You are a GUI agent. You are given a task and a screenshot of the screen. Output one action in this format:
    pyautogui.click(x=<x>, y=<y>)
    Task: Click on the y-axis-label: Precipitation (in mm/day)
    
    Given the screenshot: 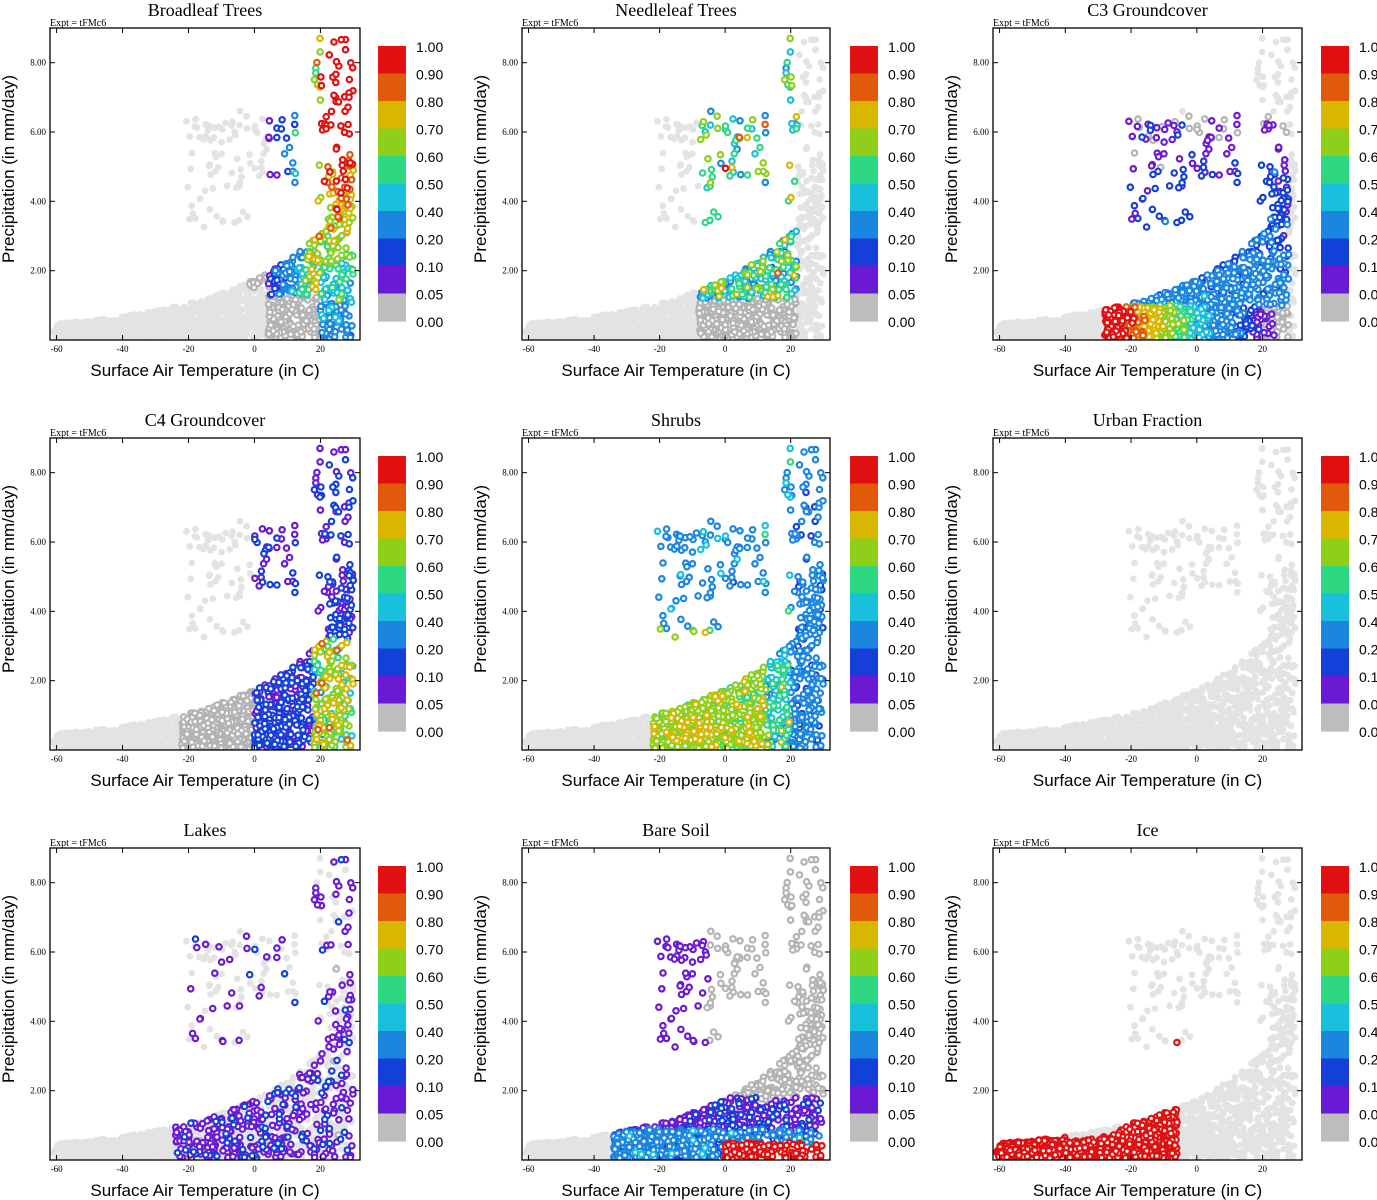 What is the action you would take?
    pyautogui.click(x=480, y=169)
    